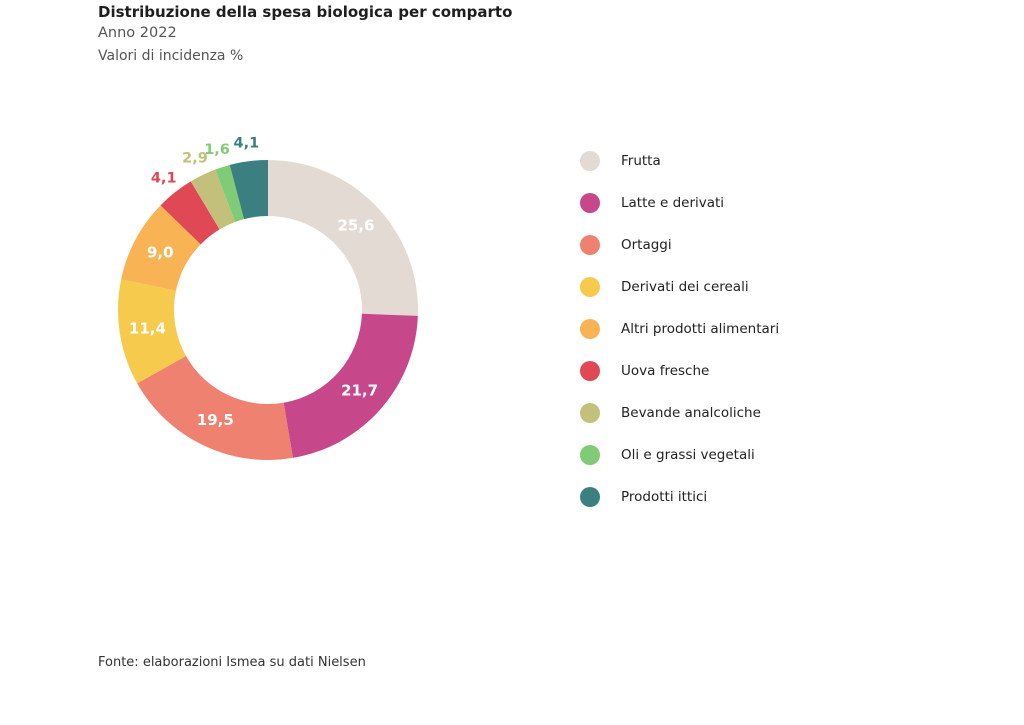  I want to click on slice-value-label-7: 2,9, so click(195, 159).